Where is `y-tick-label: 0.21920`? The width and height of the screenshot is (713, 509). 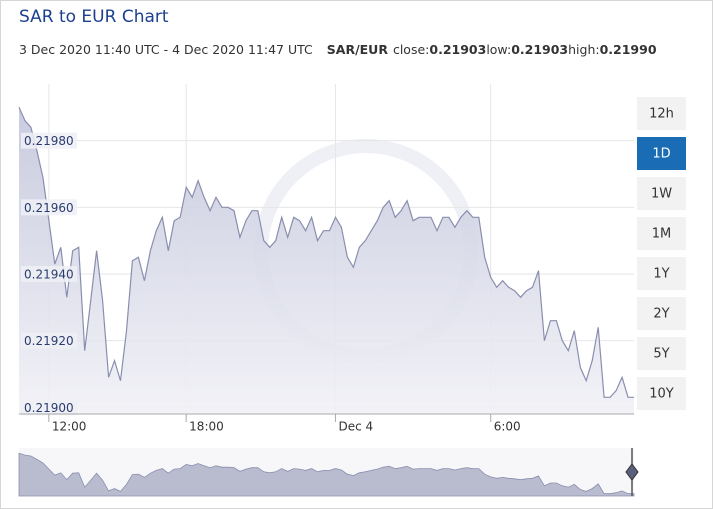
y-tick-label: 0.21920 is located at coordinates (49, 341).